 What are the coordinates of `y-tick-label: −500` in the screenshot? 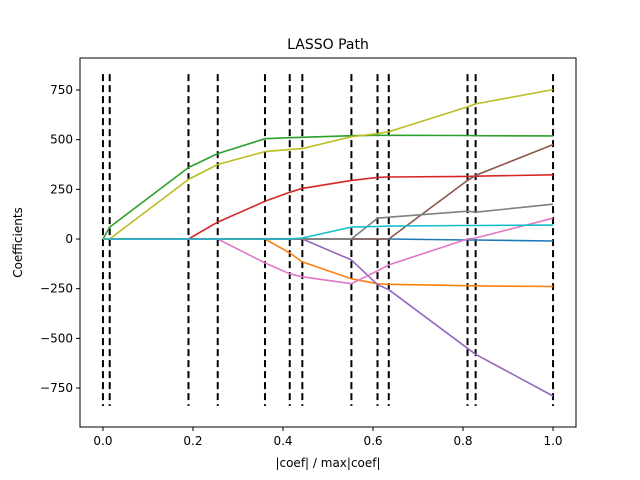 It's located at (56, 338).